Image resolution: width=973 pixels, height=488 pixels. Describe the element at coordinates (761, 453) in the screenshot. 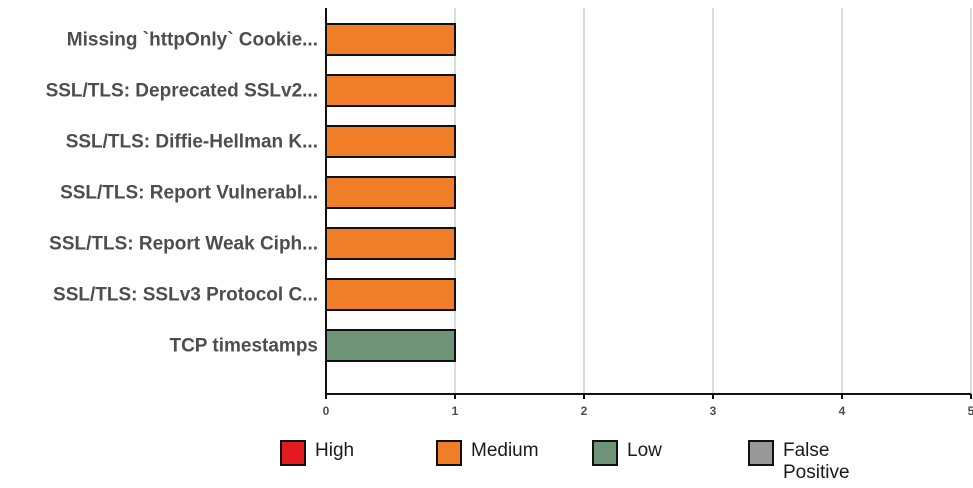

I see `legend-swatch-false-positive` at that location.